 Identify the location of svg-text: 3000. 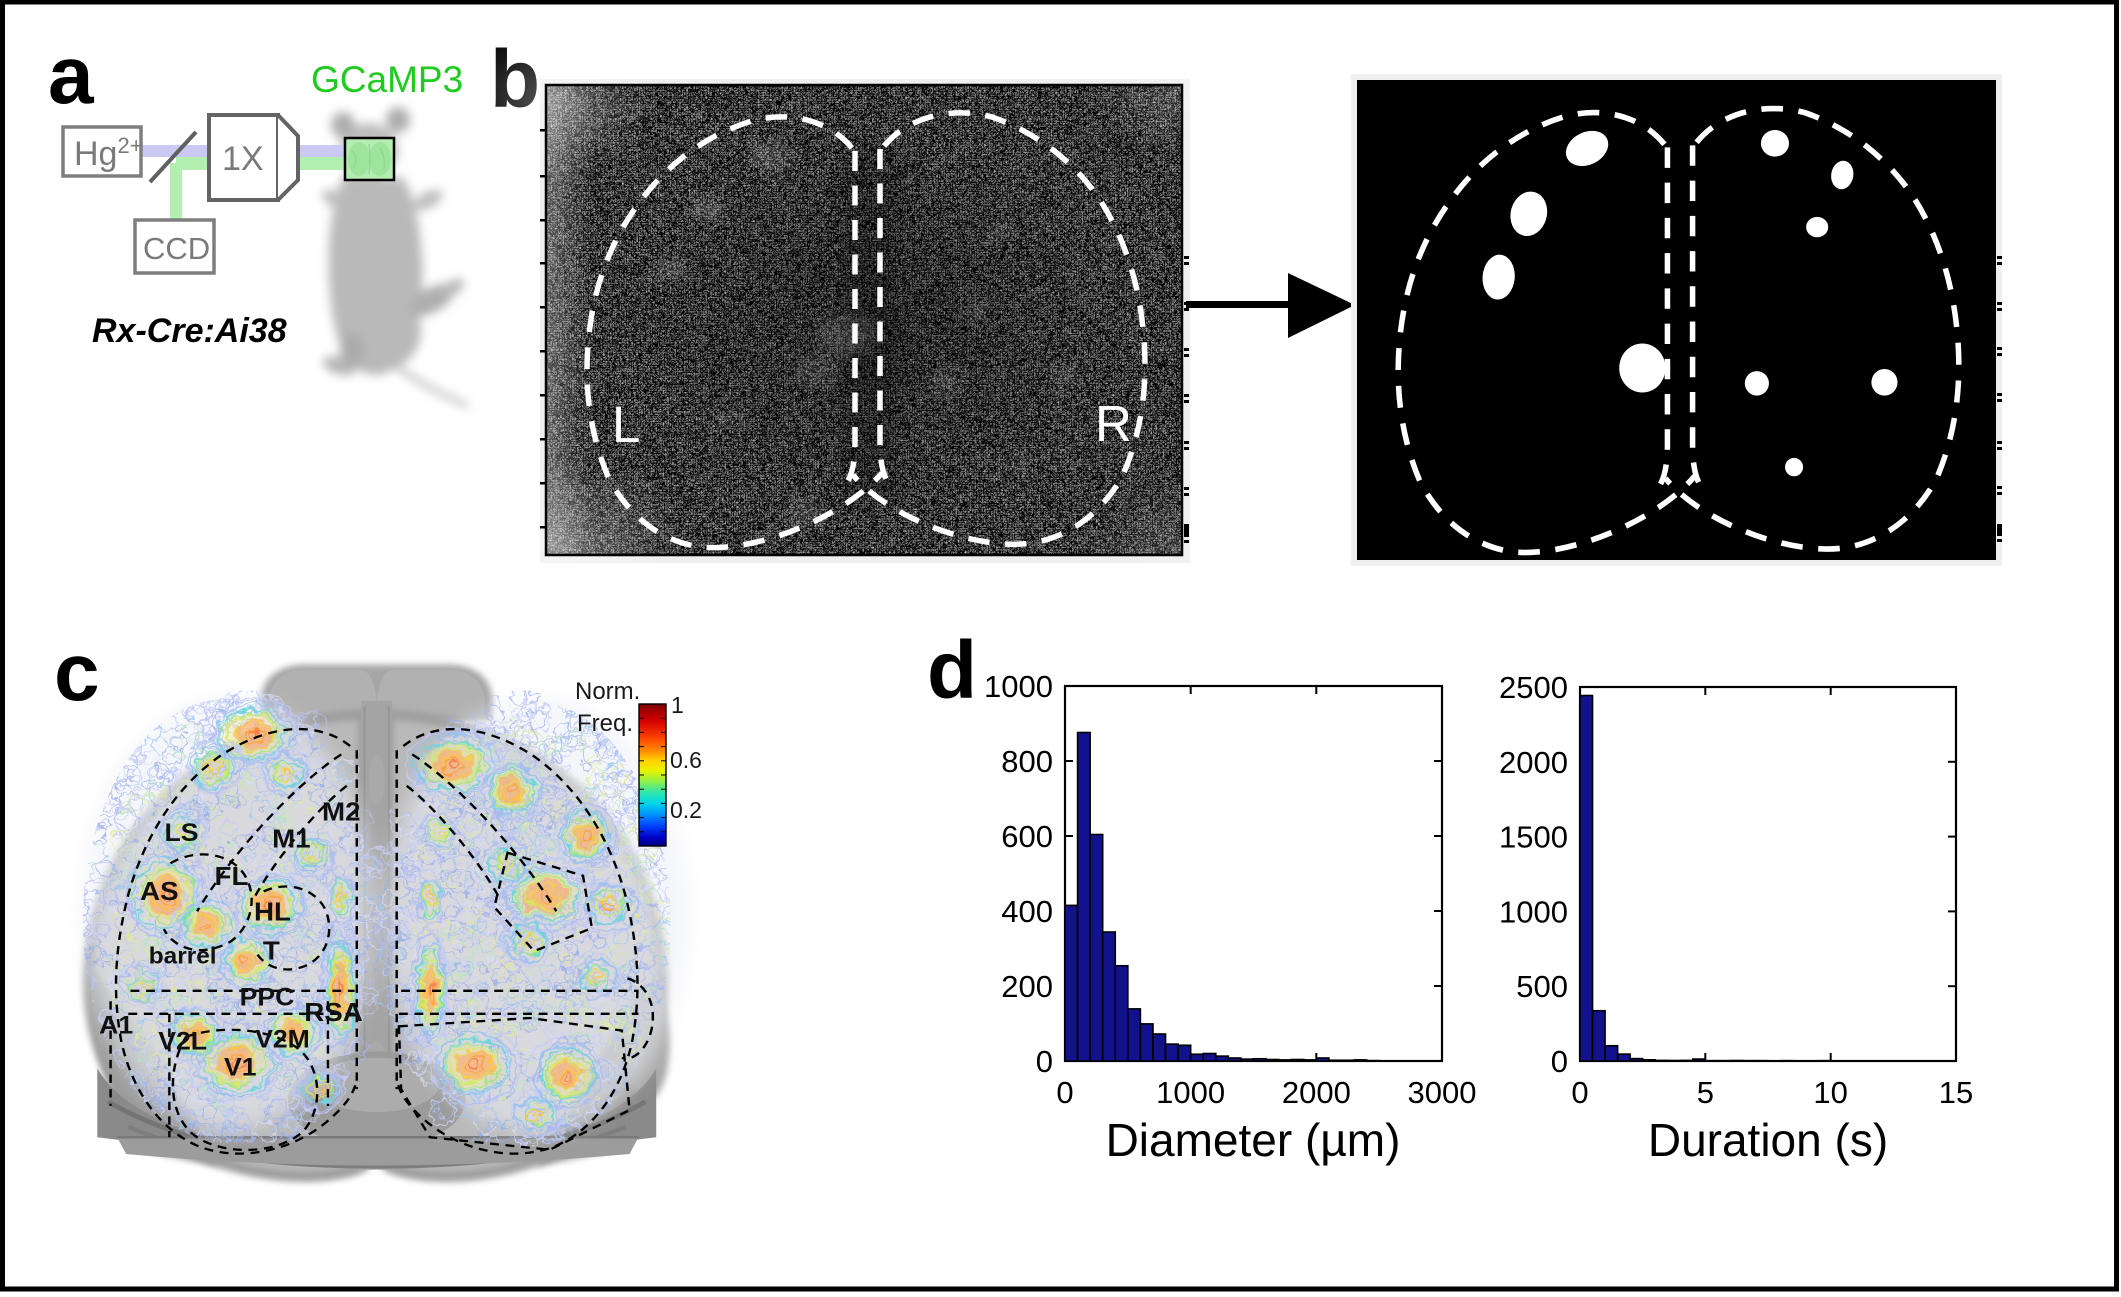
(1442, 1092).